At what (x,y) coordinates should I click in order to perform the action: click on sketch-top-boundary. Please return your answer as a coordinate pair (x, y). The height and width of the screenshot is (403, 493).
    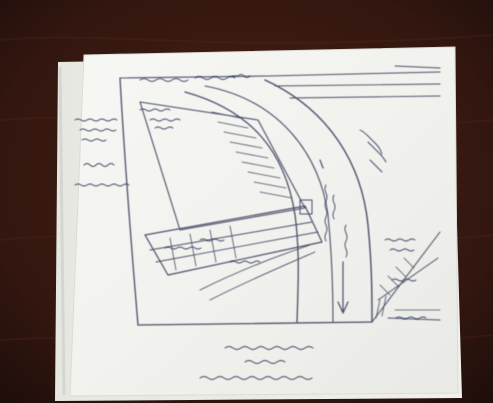
    Looking at the image, I should click on (194, 77).